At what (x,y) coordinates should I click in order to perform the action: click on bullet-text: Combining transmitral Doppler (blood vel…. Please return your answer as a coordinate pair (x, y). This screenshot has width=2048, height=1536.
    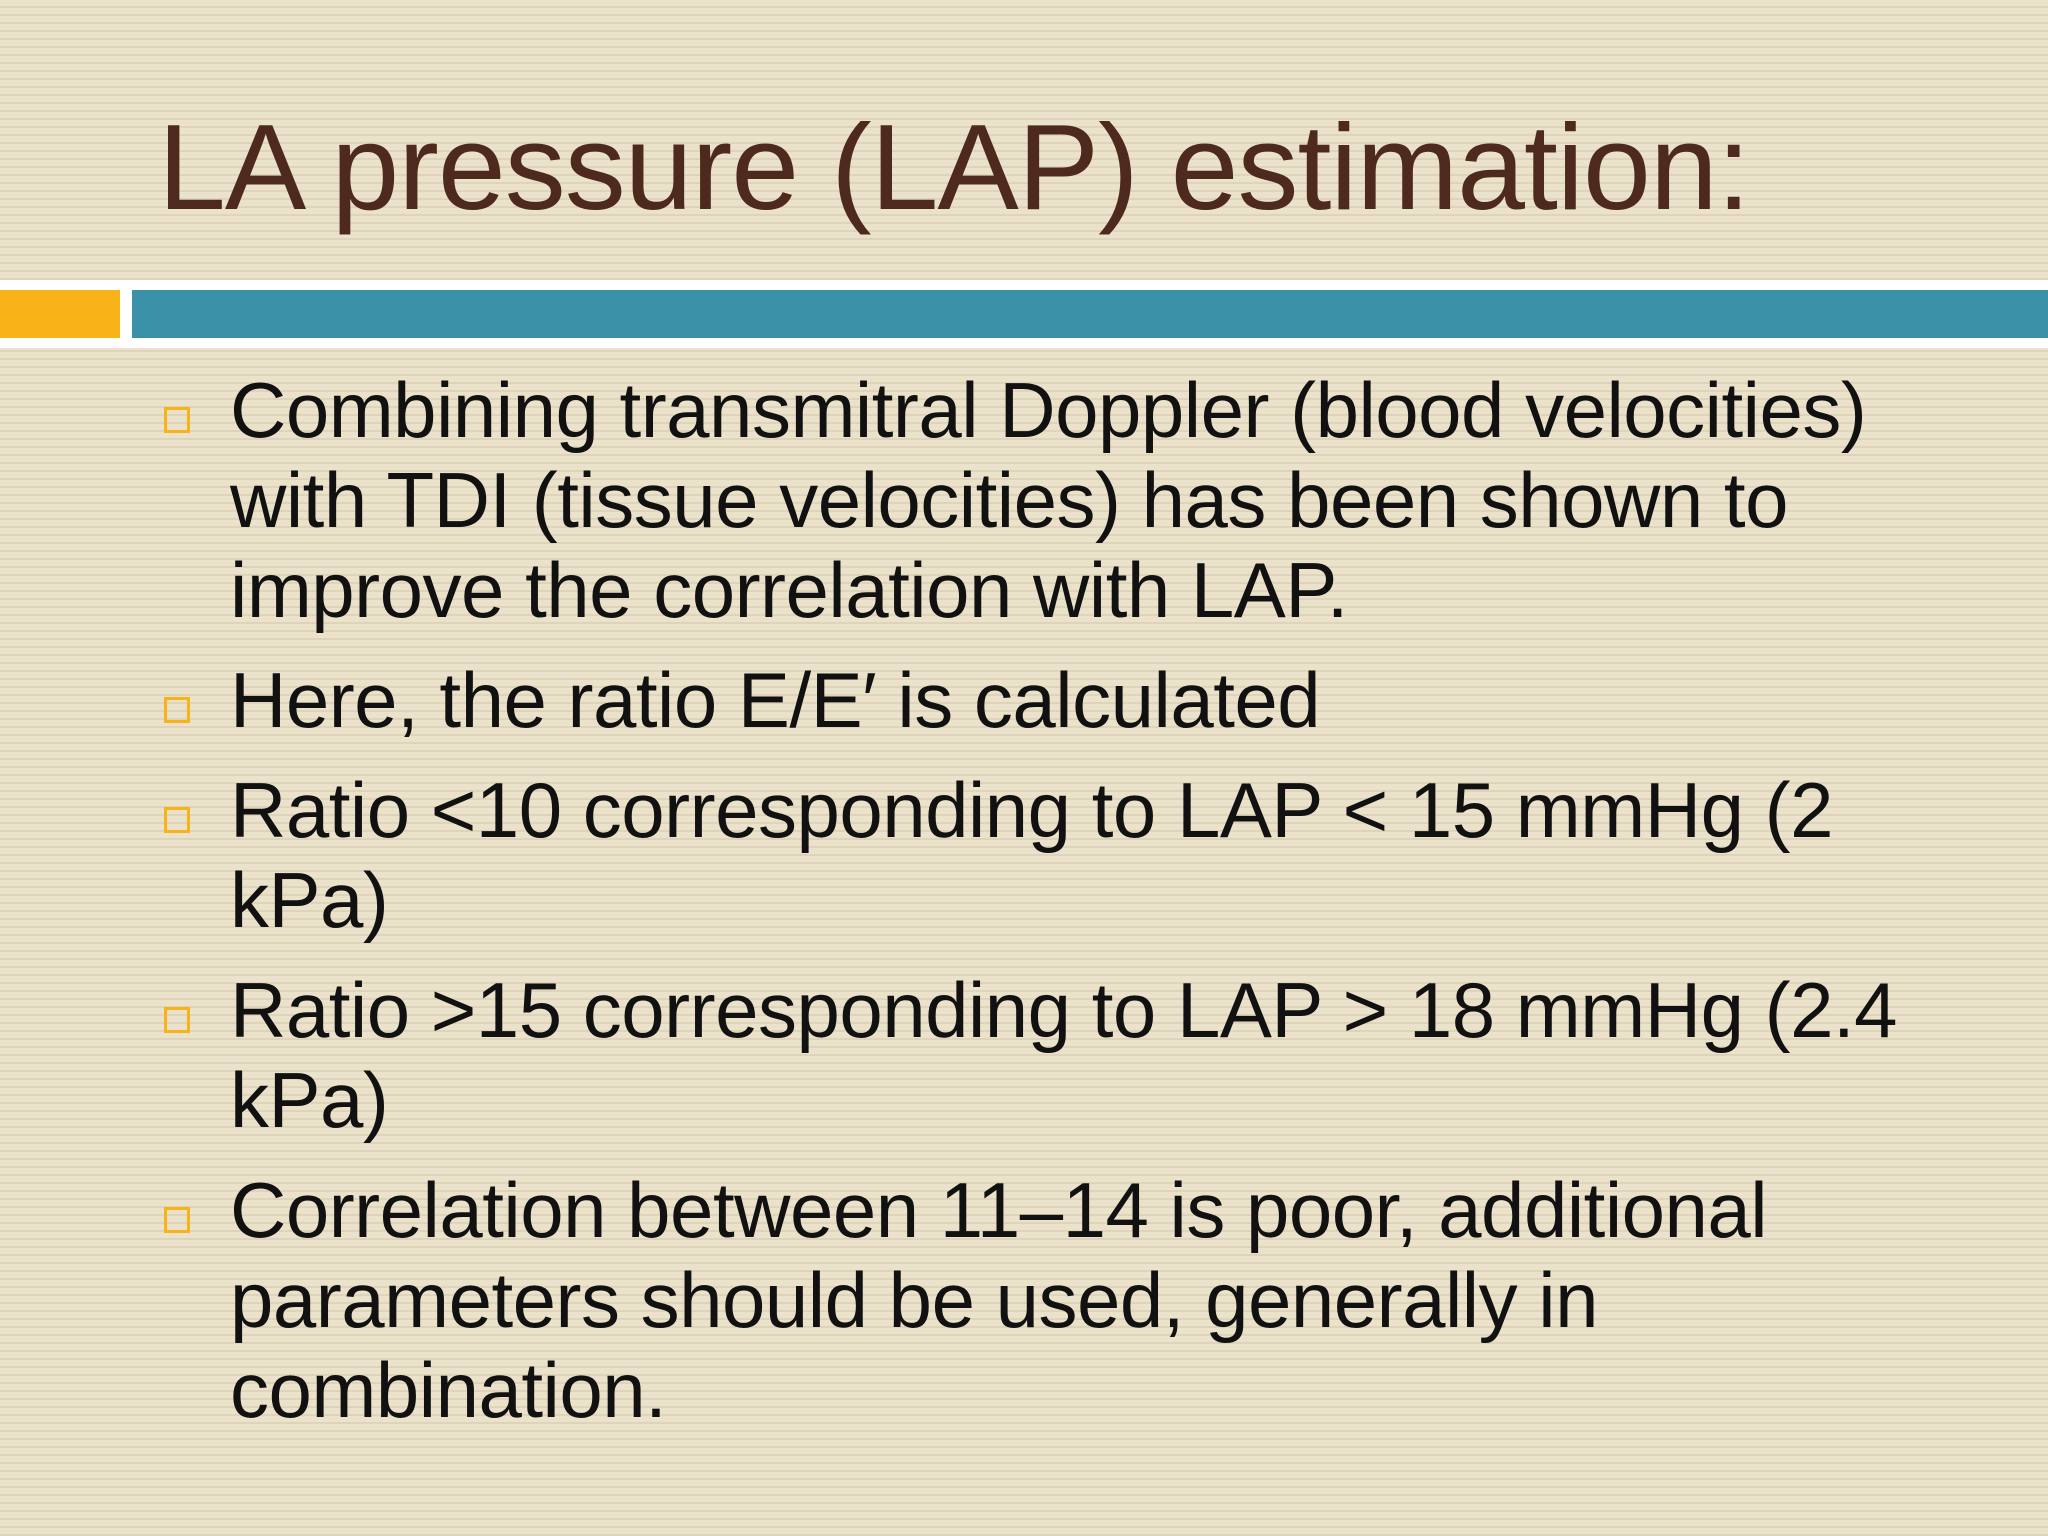
    Looking at the image, I should click on (1048, 500).